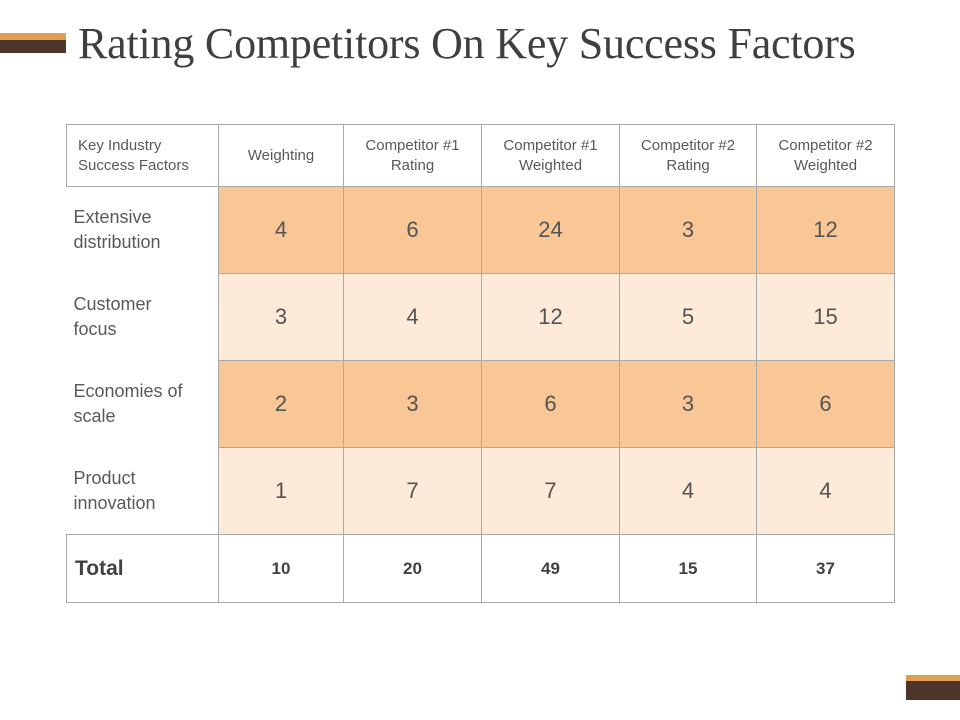 Image resolution: width=960 pixels, height=720 pixels. I want to click on total-value-cell: 37, so click(825, 568).